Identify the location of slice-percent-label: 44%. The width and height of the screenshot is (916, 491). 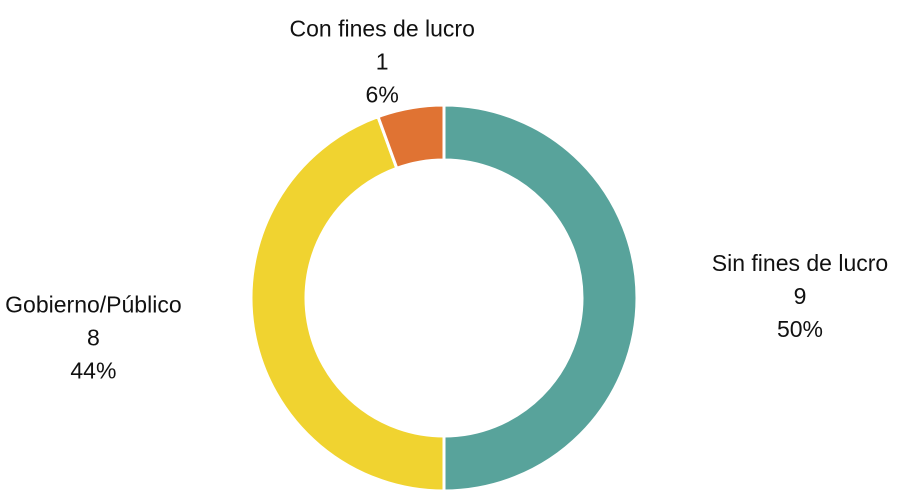
(93, 370).